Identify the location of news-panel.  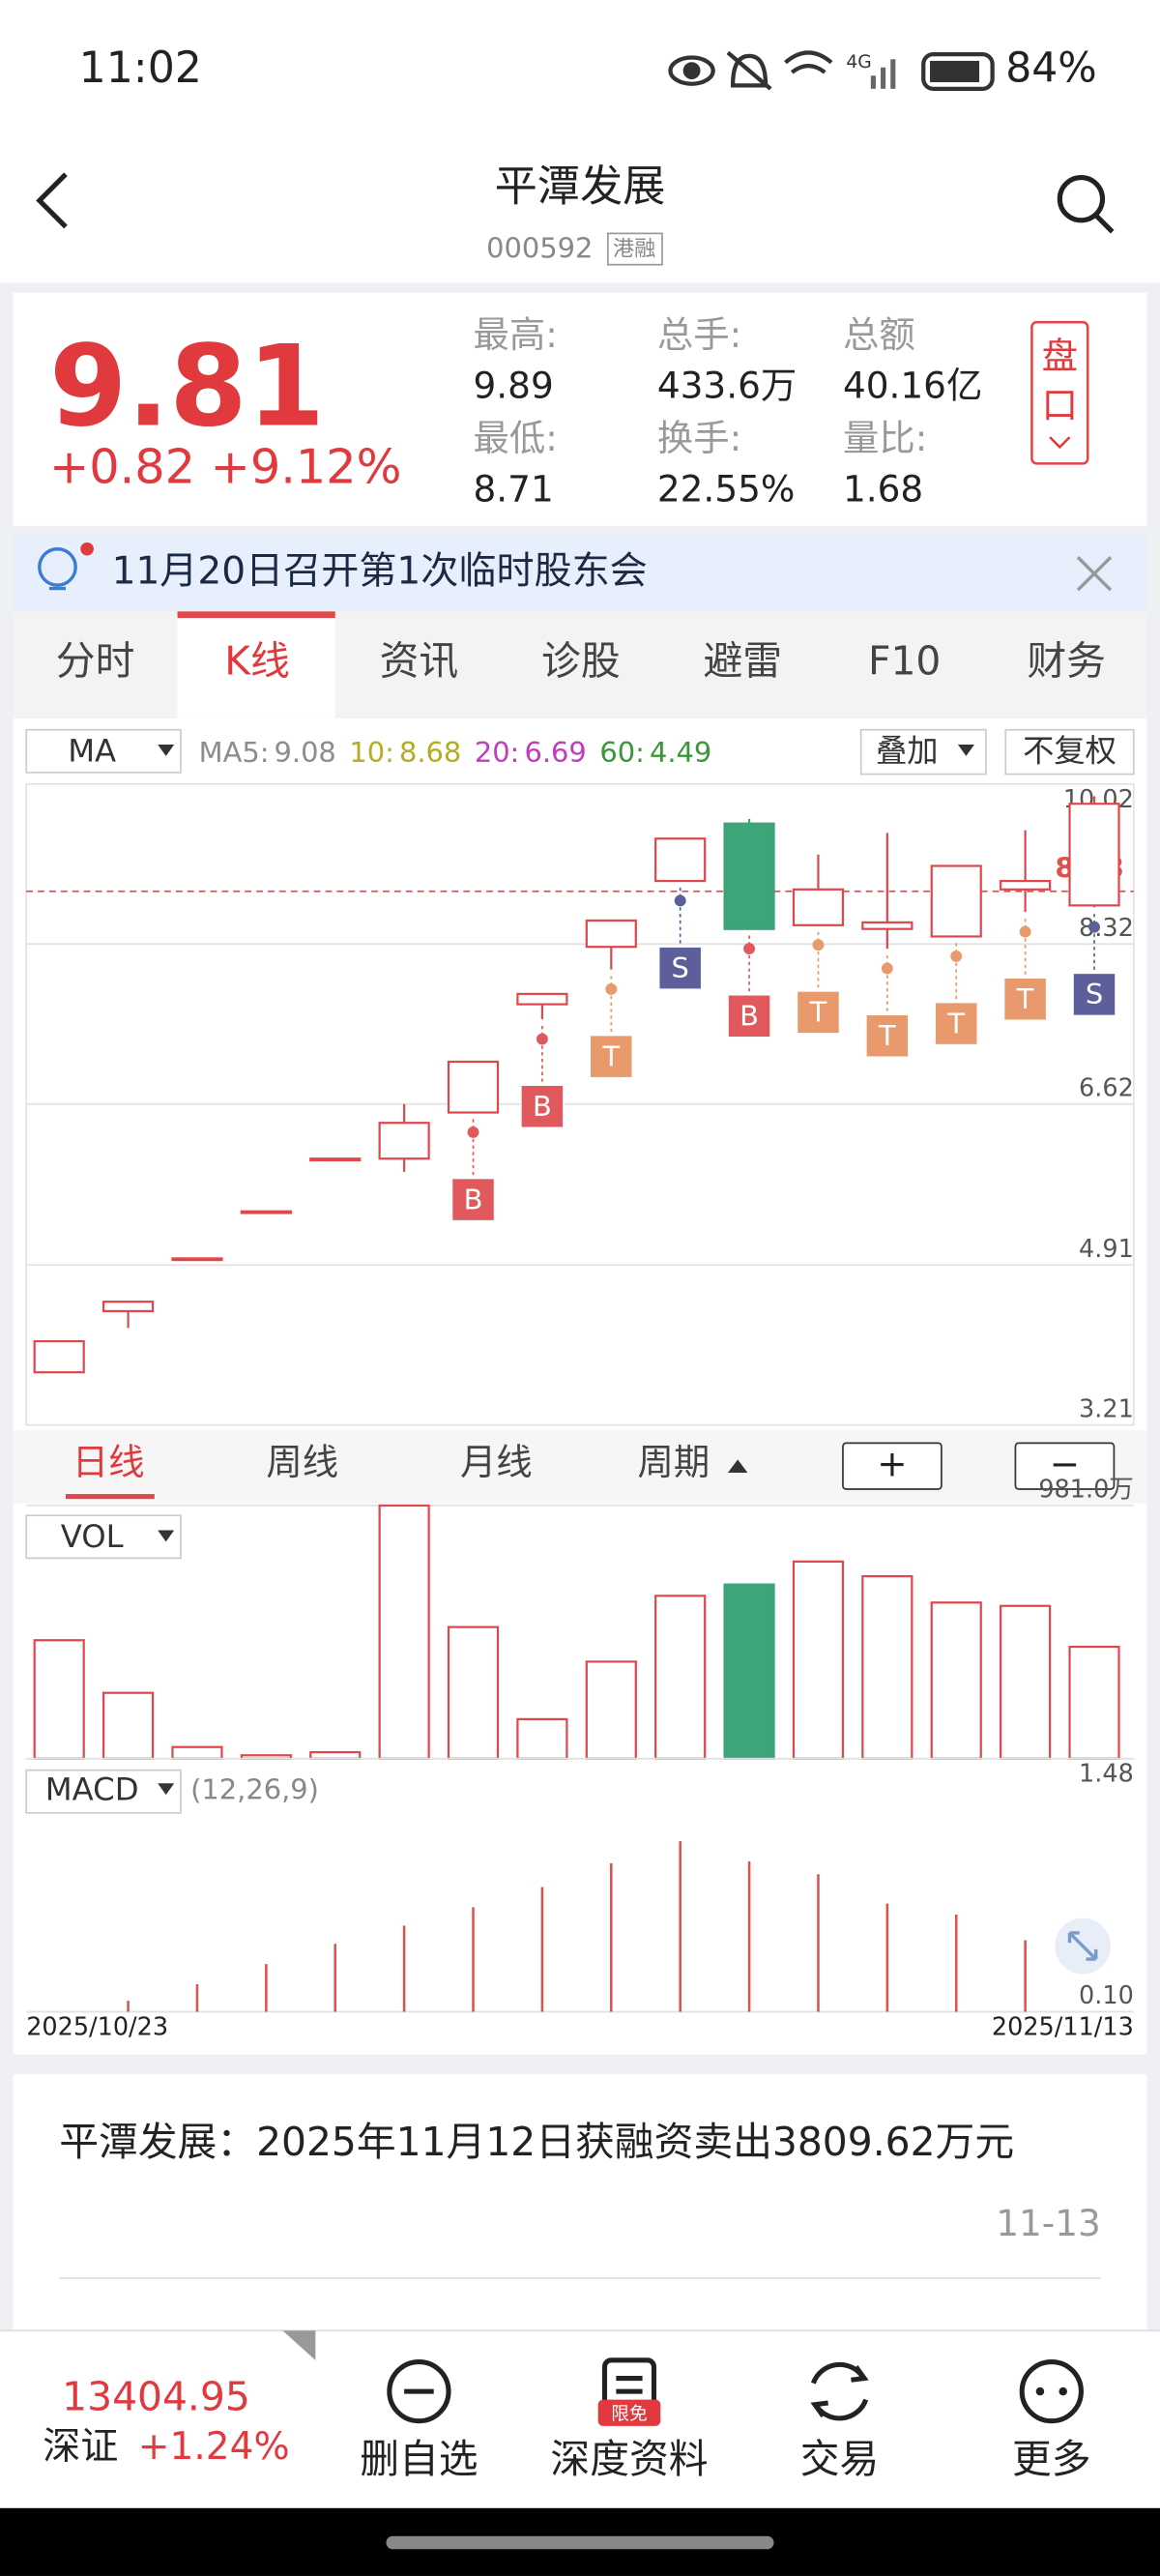
(580, 2206).